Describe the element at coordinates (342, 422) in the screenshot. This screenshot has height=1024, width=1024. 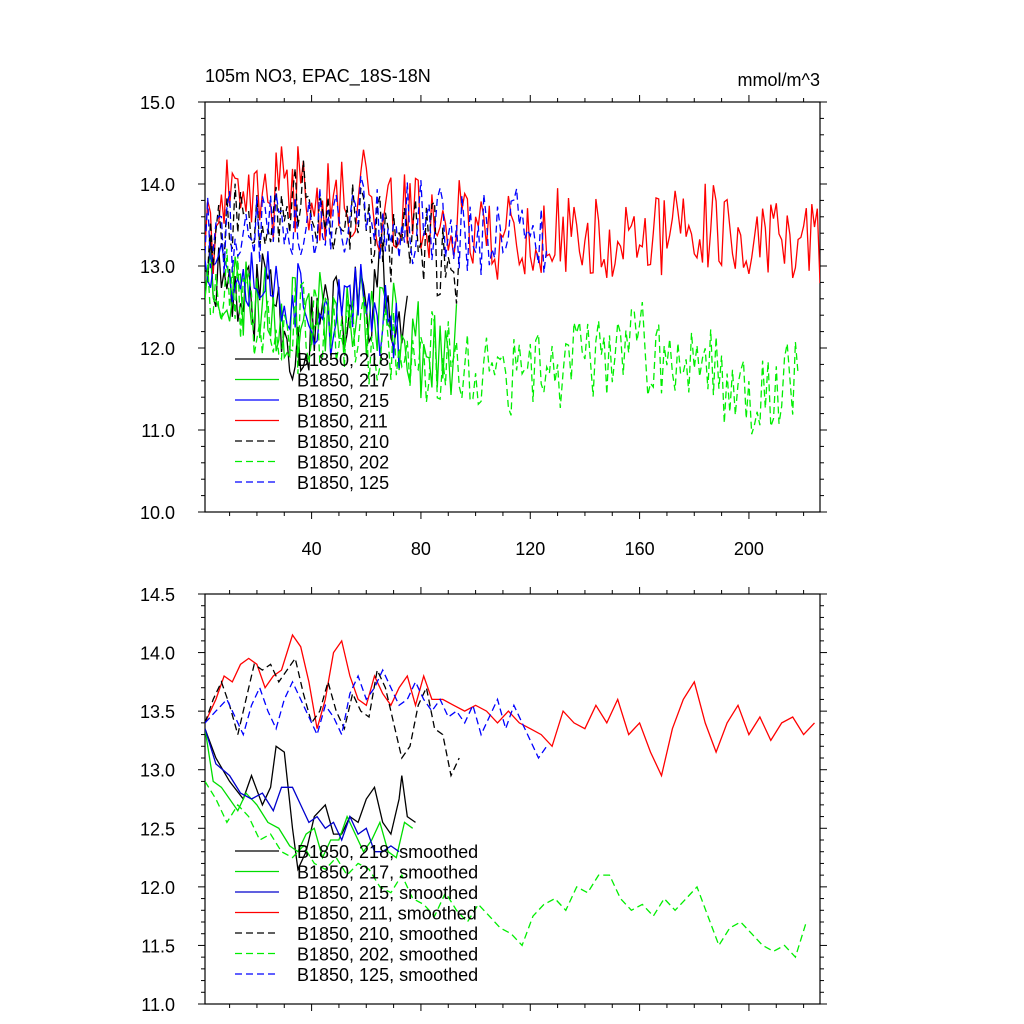
I see `legend-label: B1850, 211` at that location.